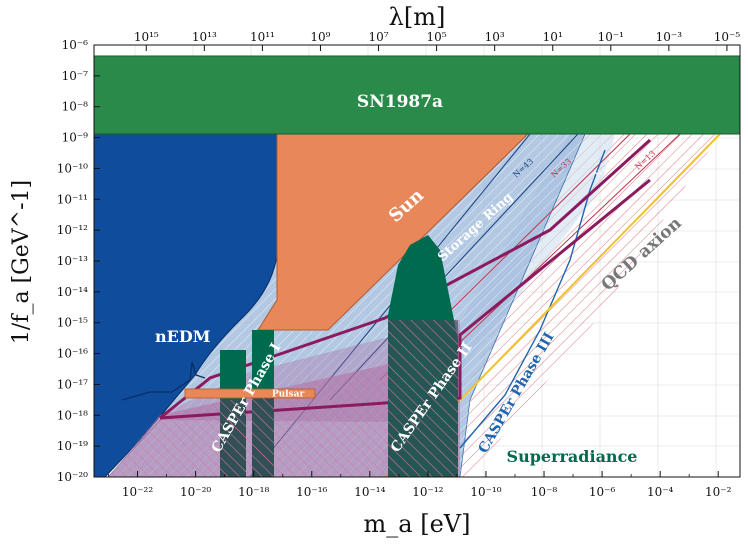 Image resolution: width=748 pixels, height=546 pixels. Describe the element at coordinates (146, 37) in the screenshot. I see `top-tick-label: 10¹⁵` at that location.